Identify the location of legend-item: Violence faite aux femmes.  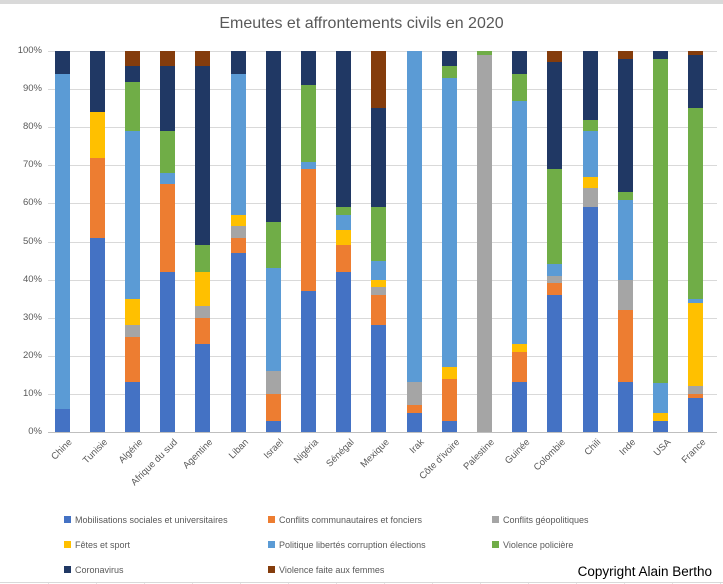
(380, 570).